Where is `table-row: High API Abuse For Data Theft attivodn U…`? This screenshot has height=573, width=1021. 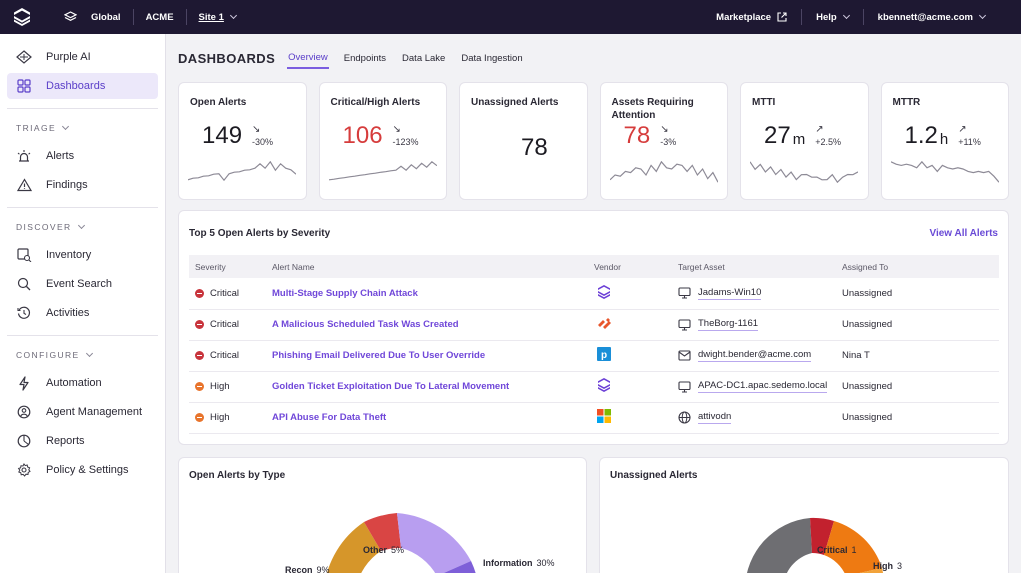
table-row: High API Abuse For Data Theft attivodn U… is located at coordinates (594, 418).